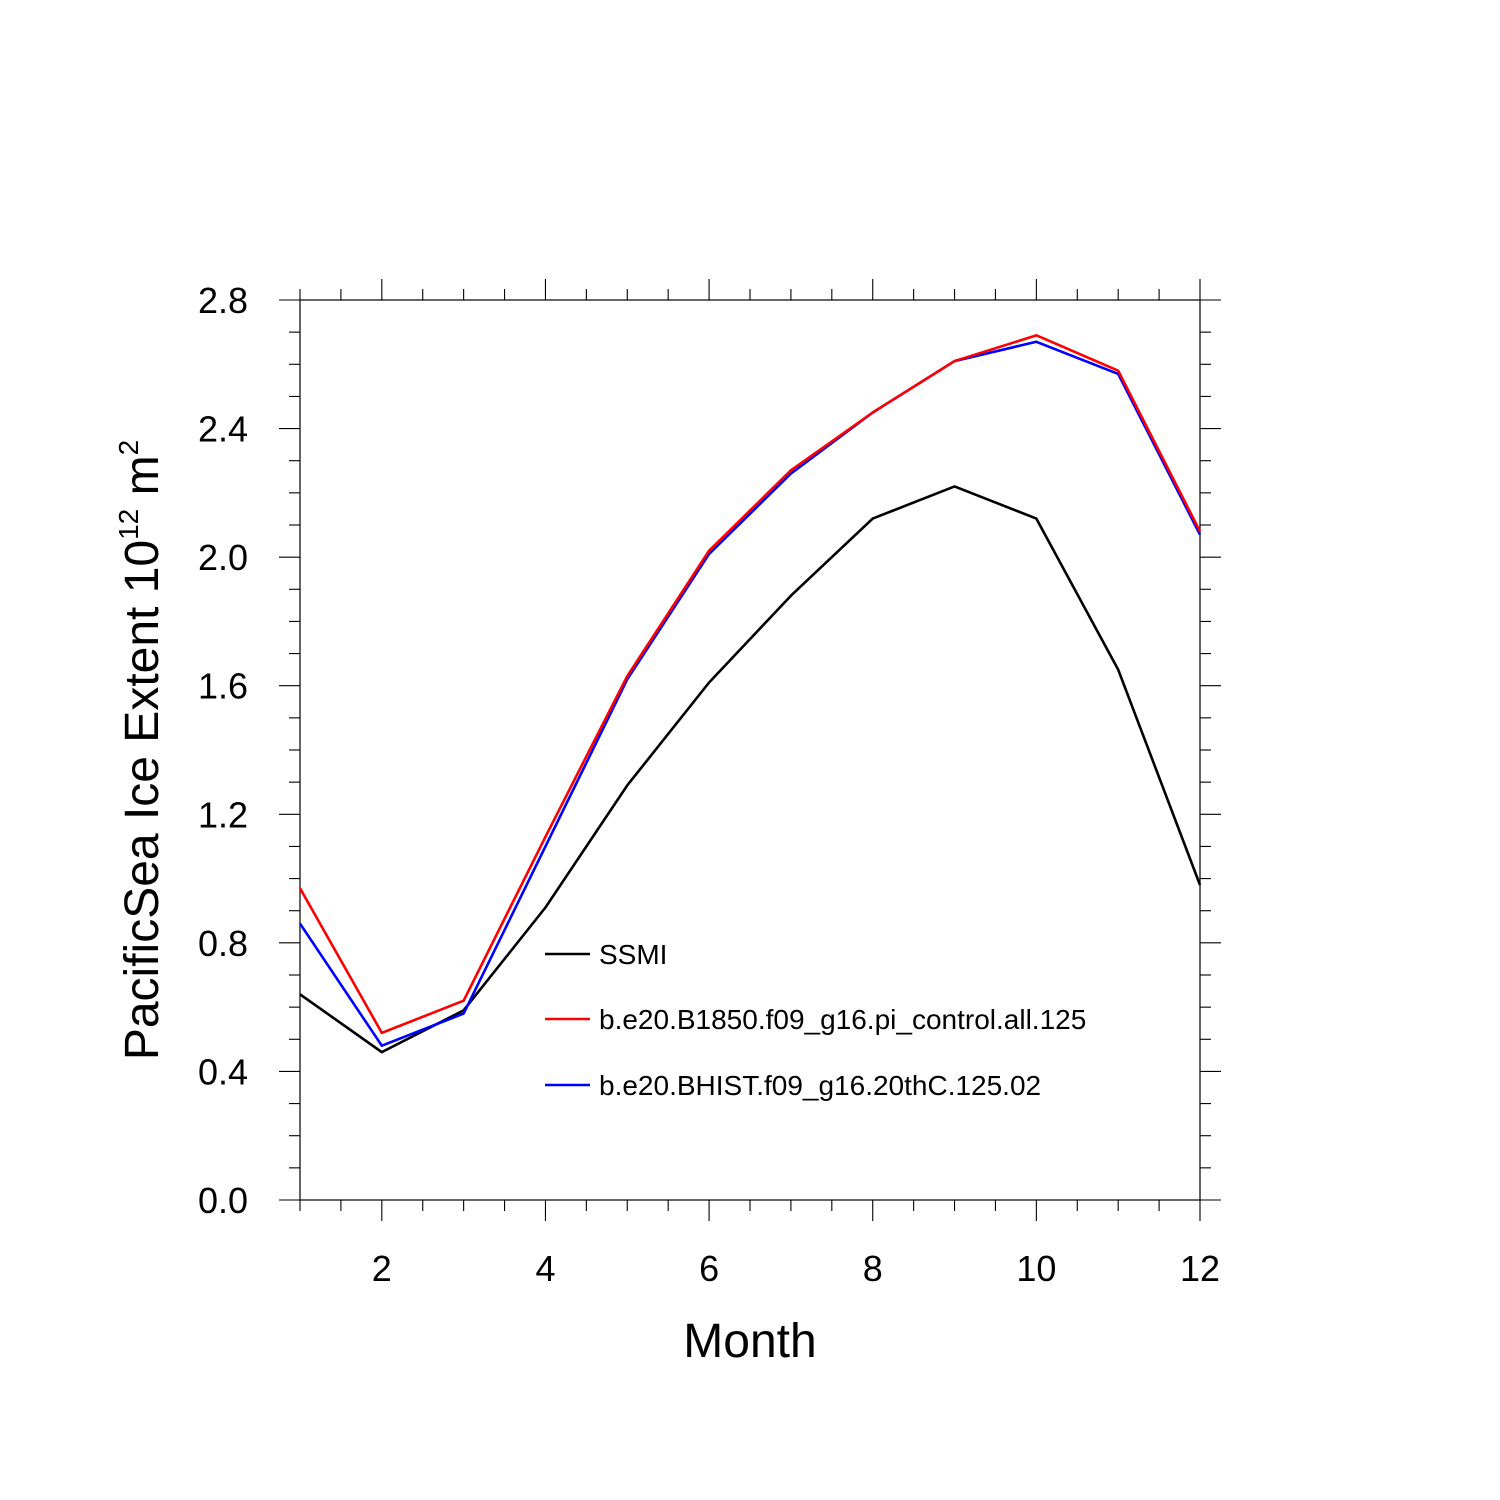 The width and height of the screenshot is (1500, 1500). Describe the element at coordinates (142, 481) in the screenshot. I see `y-axis-title-unit: m` at that location.